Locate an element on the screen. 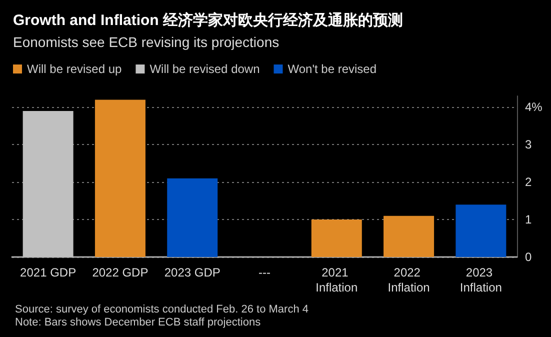 The height and width of the screenshot is (337, 551). x-tick-label: 2023 Inflation is located at coordinates (481, 280).